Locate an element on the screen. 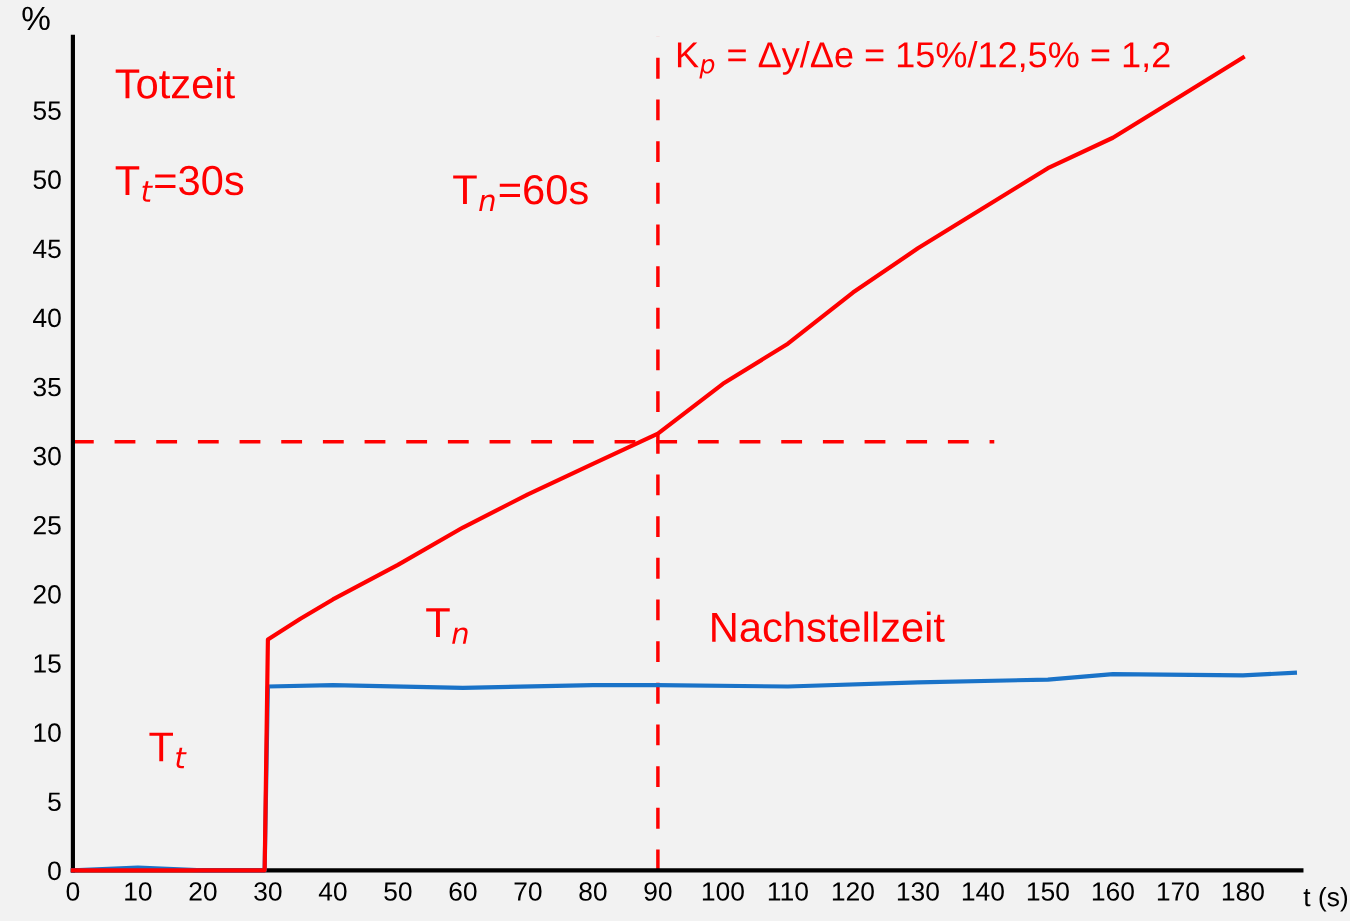 The width and height of the screenshot is (1350, 921). y-tick-label: 10 is located at coordinates (47, 732).